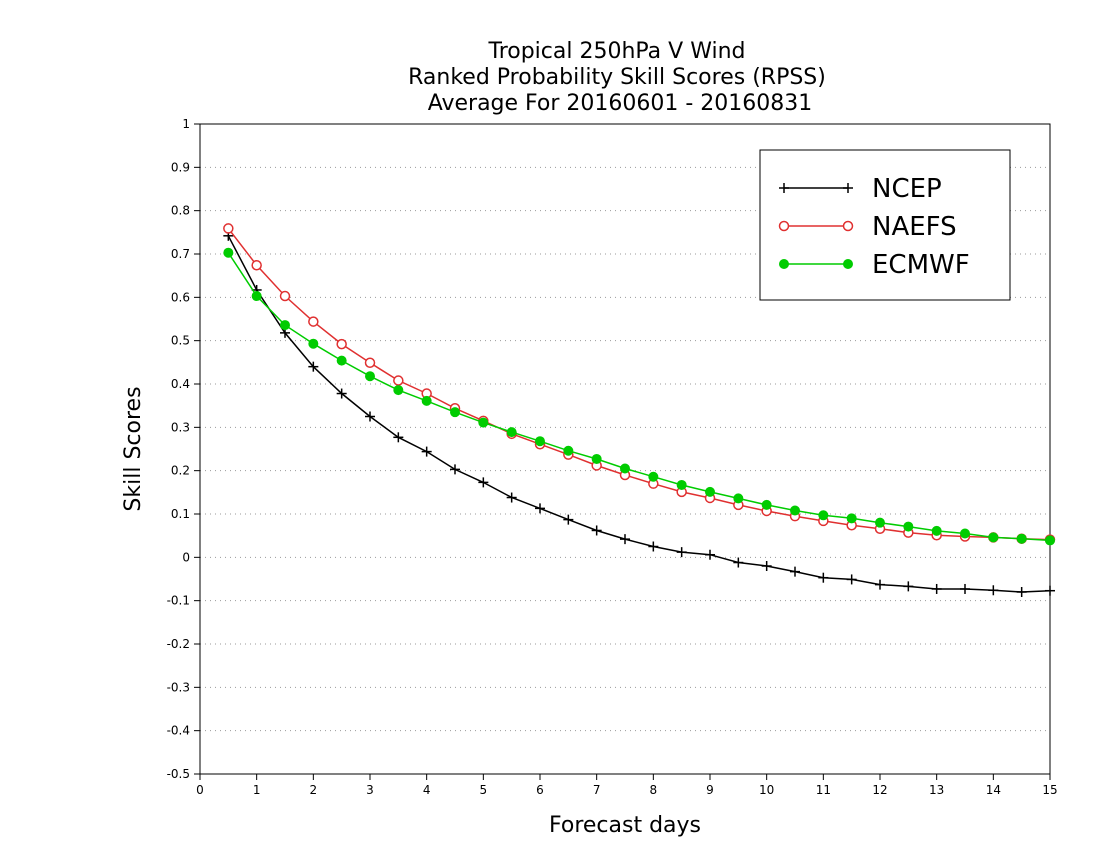 The image size is (1100, 850). What do you see at coordinates (180, 514) in the screenshot?
I see `y-tick-label: 0.1` at bounding box center [180, 514].